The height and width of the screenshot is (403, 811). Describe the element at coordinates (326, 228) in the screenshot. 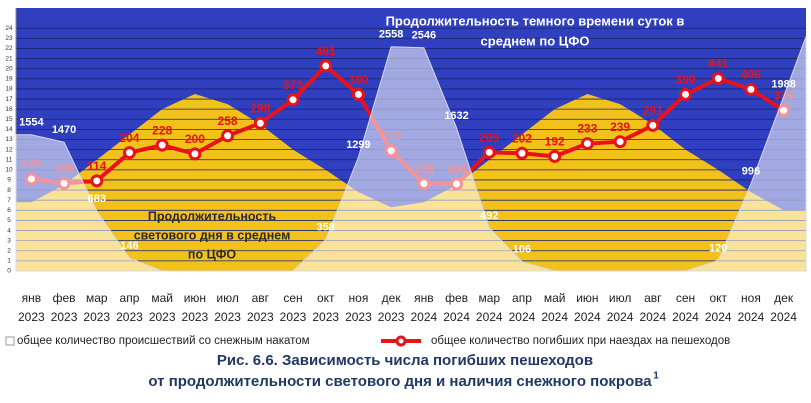

I see `snow-label: 358` at that location.